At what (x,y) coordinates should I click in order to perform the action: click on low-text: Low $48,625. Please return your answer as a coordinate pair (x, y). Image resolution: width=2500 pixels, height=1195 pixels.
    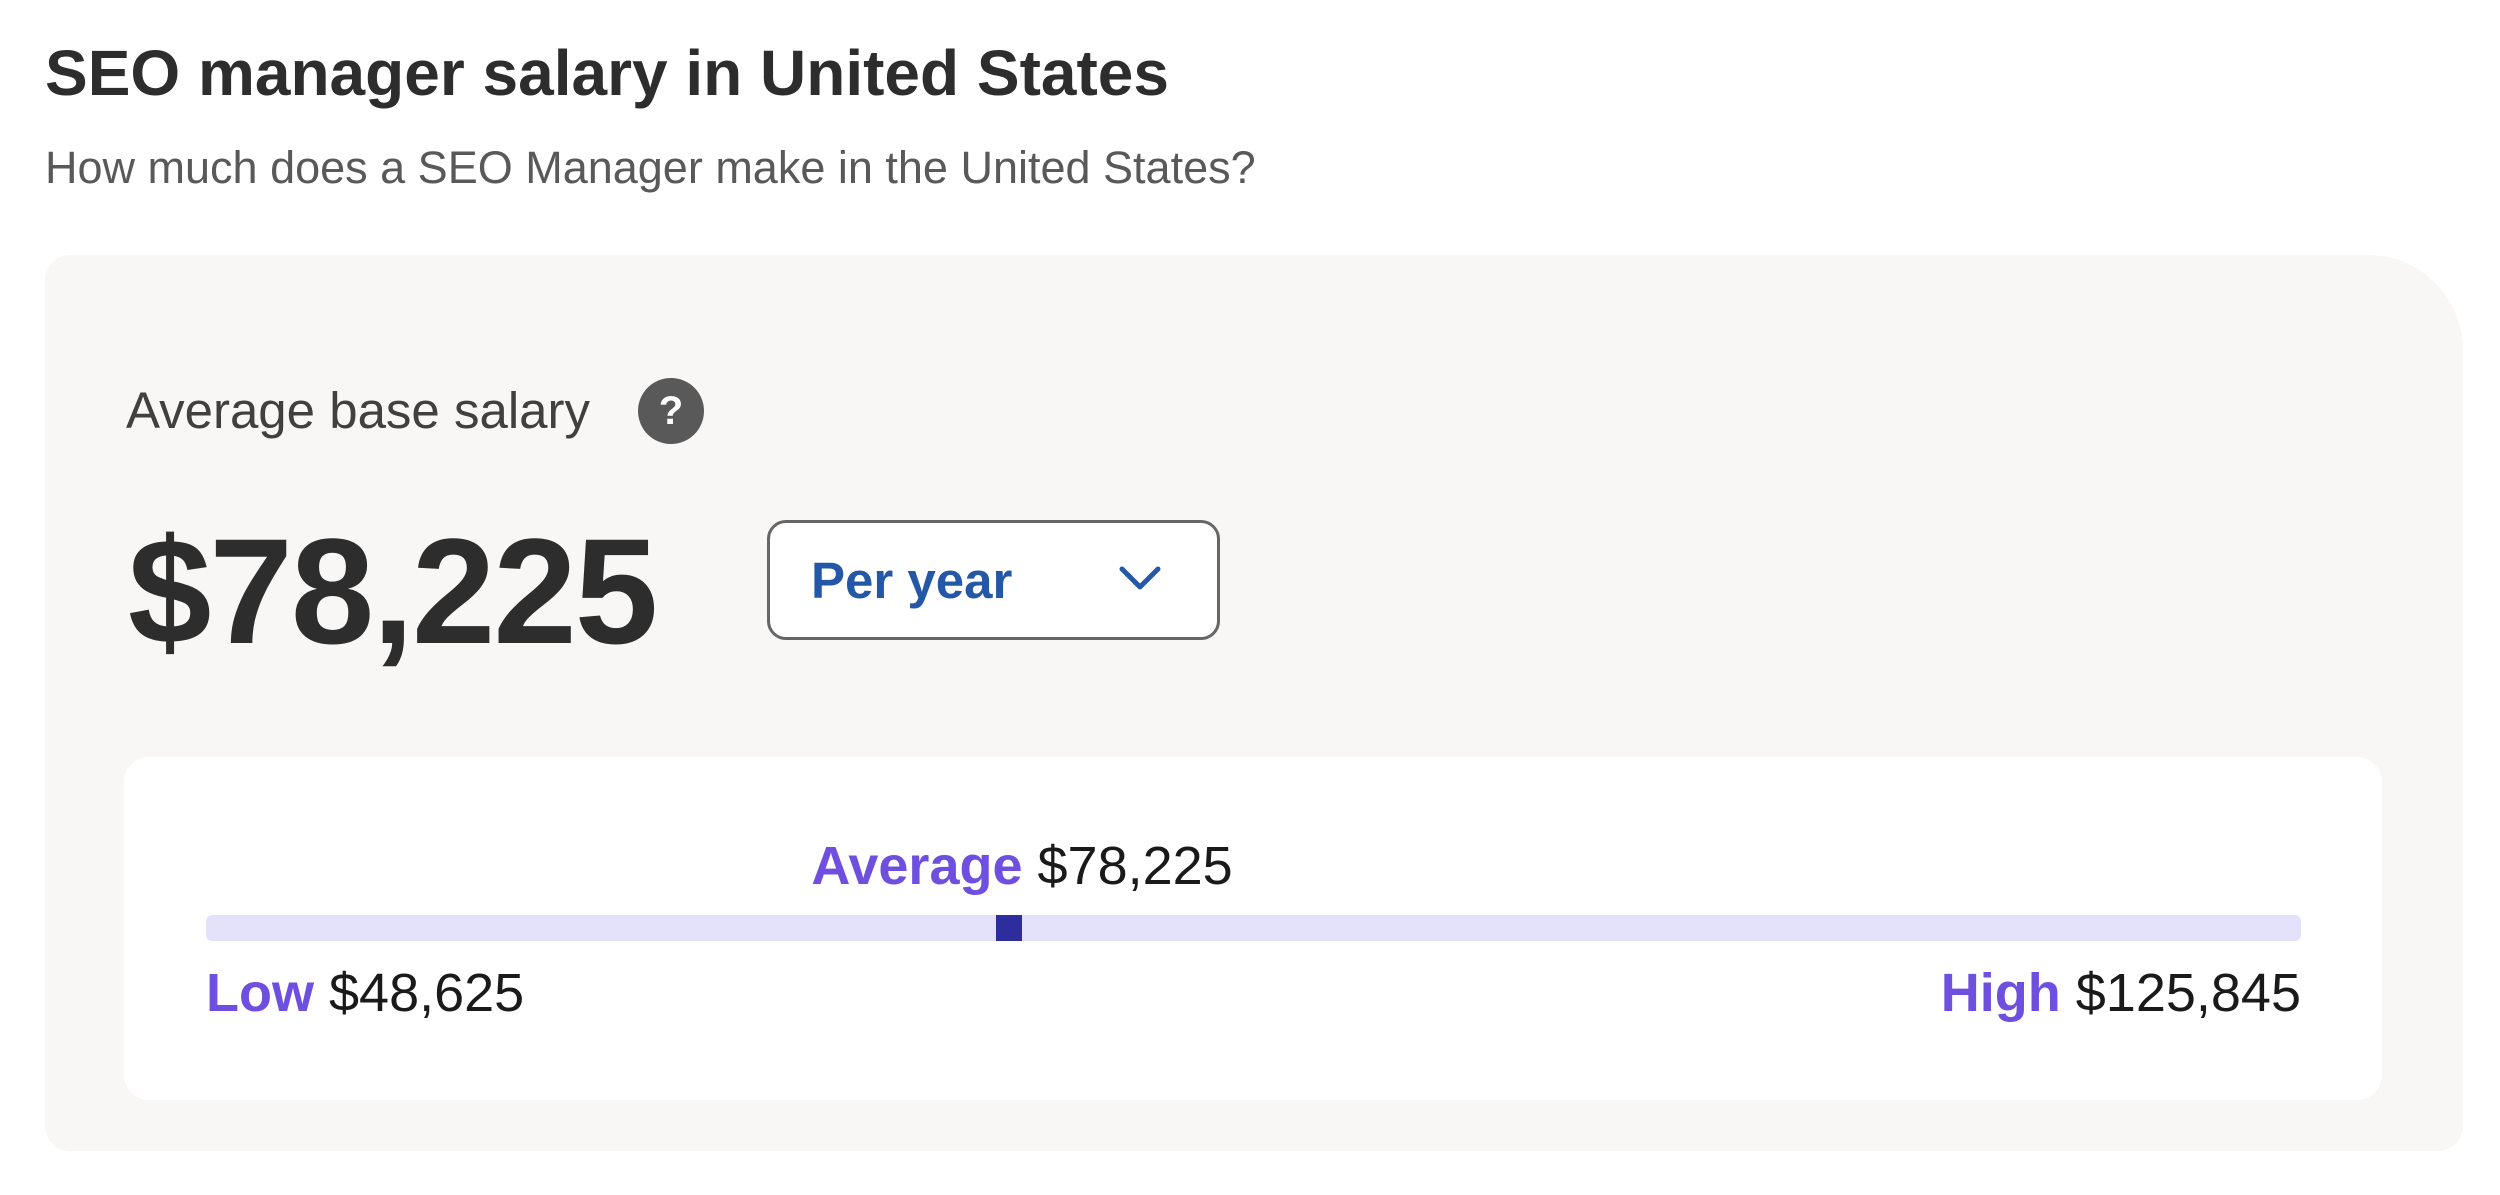
    Looking at the image, I should click on (365, 993).